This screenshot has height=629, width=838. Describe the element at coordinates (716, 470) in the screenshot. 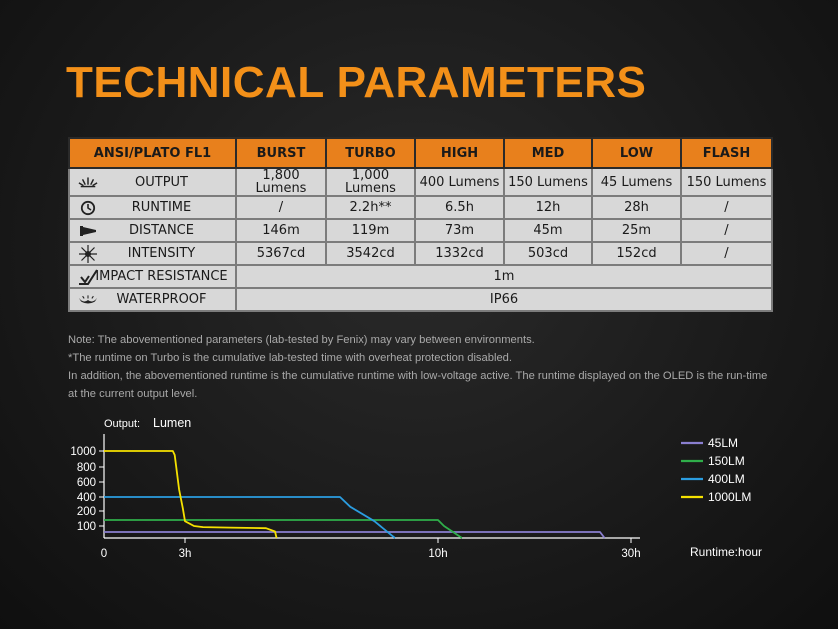

I see `legend: 45LM 150LM 400LM 1000LM` at that location.